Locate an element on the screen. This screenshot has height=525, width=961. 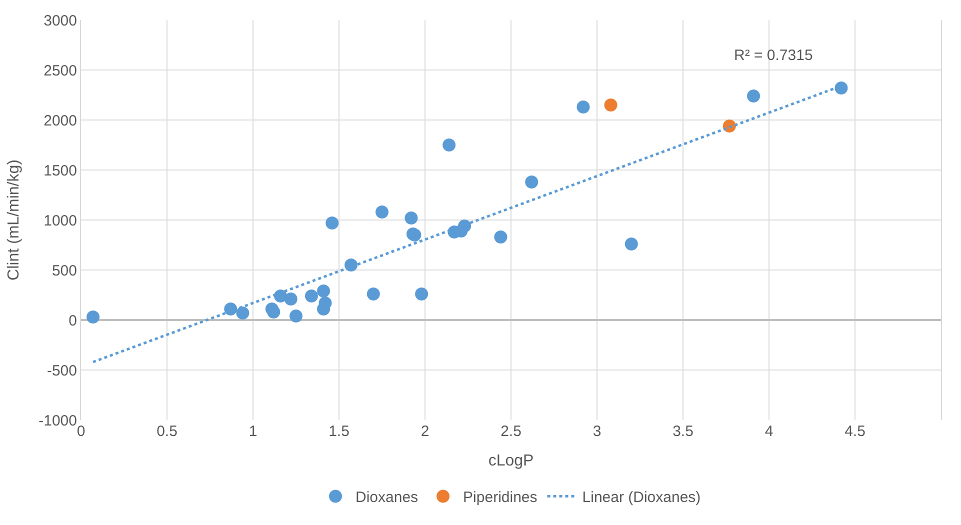
y-tick-label: 0 is located at coordinates (72, 321).